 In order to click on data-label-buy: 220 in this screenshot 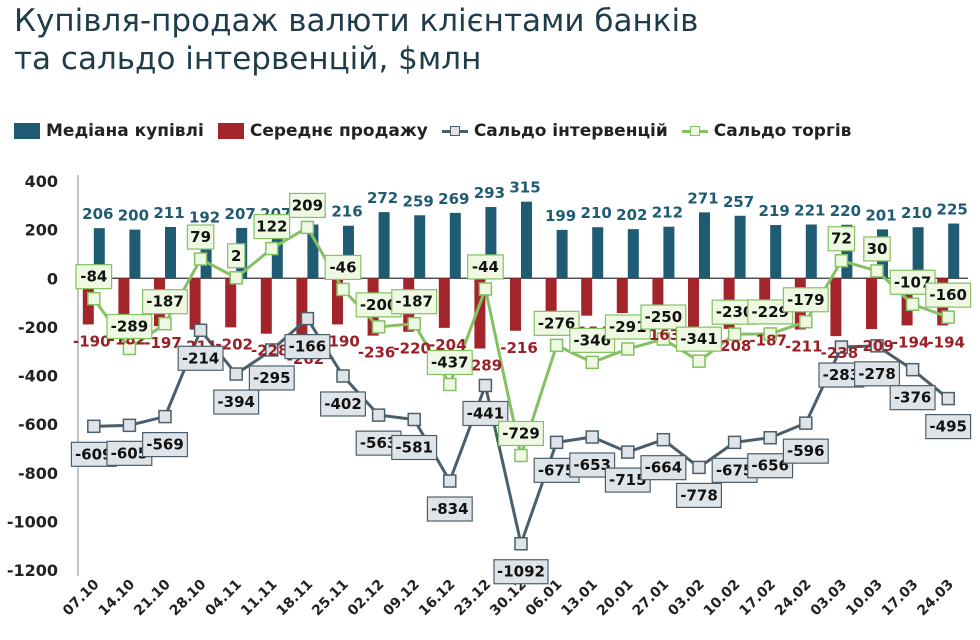, I will do `click(845, 211)`.